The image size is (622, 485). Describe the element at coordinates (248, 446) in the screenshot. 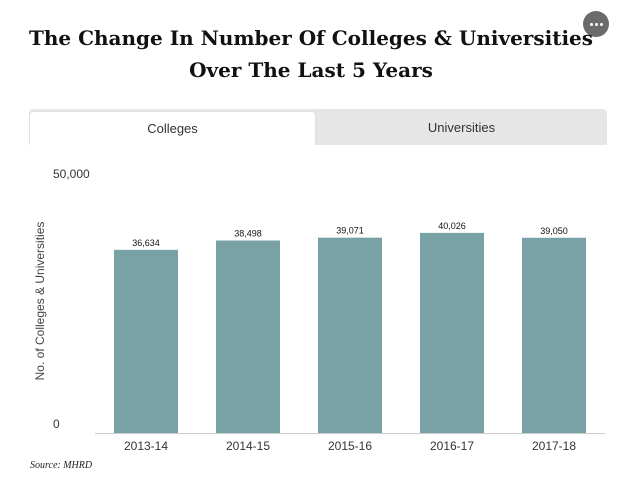

I see `x-tick-label: 2014-15` at that location.